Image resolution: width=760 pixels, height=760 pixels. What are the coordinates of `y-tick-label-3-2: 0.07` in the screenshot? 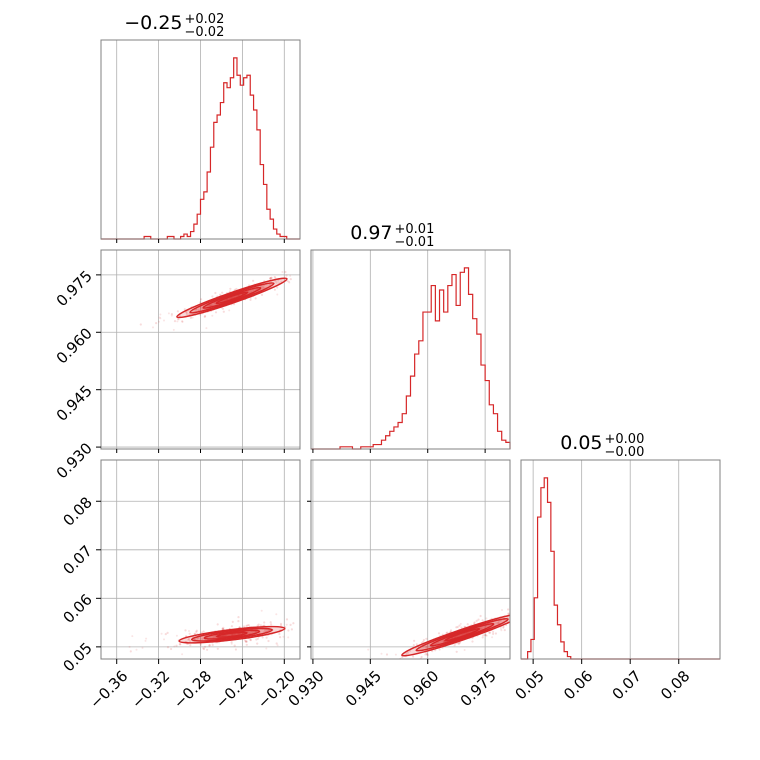 It's located at (77, 560).